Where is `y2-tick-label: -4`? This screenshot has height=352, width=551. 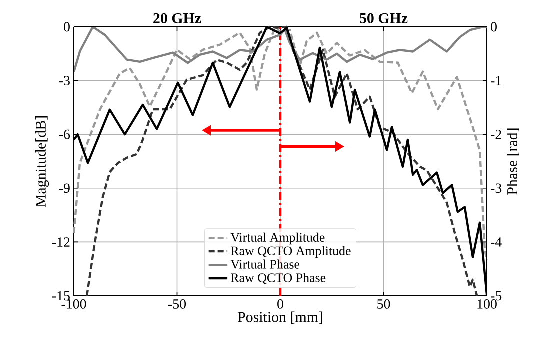
y2-tick-label: -4 is located at coordinates (496, 242).